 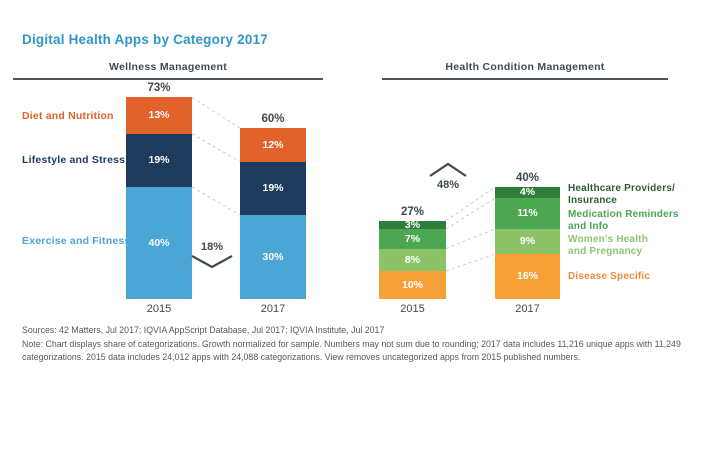 What do you see at coordinates (525, 70) in the screenshot?
I see `group-header-condition: Health Condition Management` at bounding box center [525, 70].